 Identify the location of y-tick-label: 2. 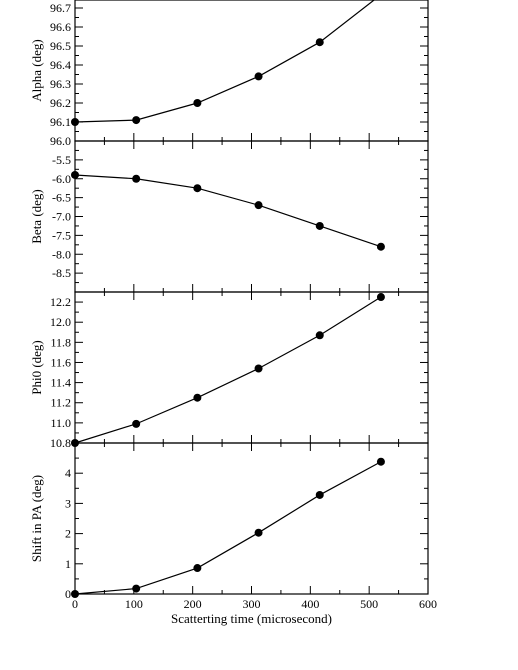
(68, 534).